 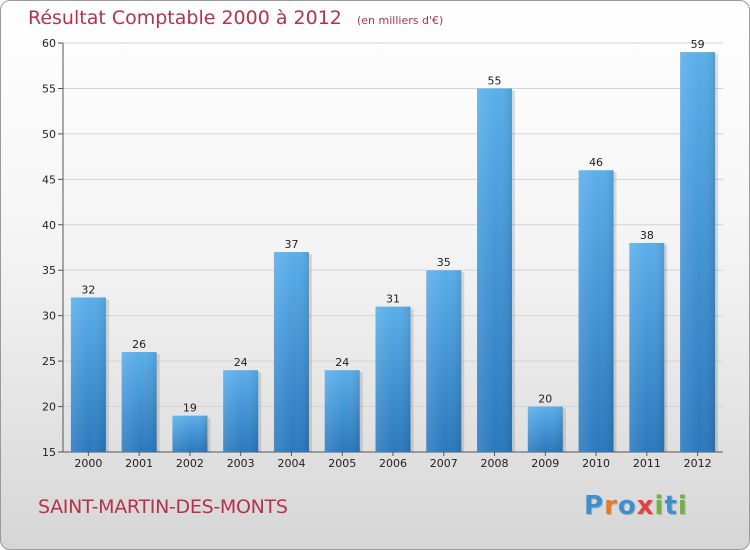 I want to click on x-tick-label: 2007, so click(x=444, y=463).